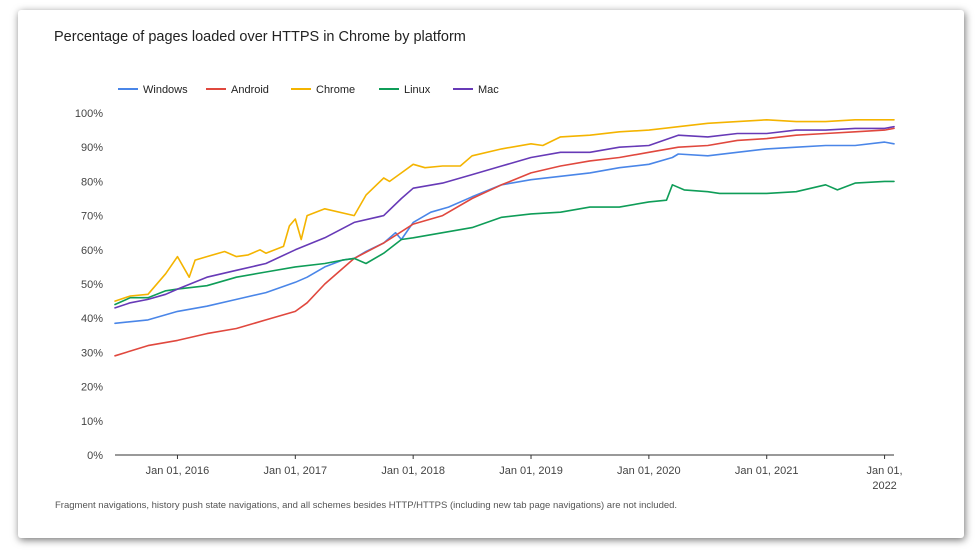 This screenshot has width=978, height=557. Describe the element at coordinates (92, 388) in the screenshot. I see `y-tick-label: 20%` at that location.